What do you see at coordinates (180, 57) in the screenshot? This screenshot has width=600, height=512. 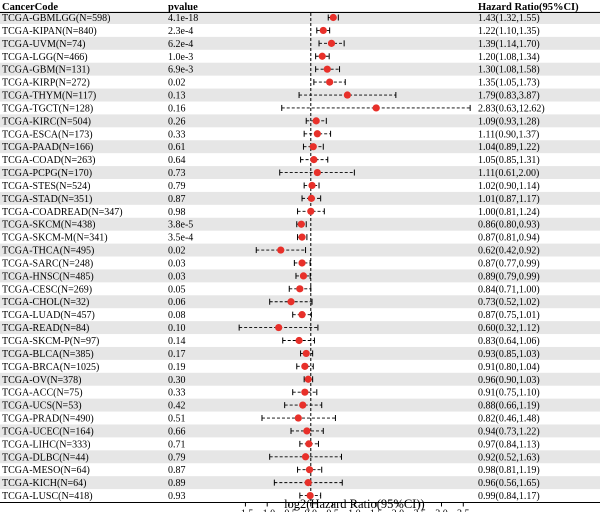 I see `pvalue: 1.0e-3` at bounding box center [180, 57].